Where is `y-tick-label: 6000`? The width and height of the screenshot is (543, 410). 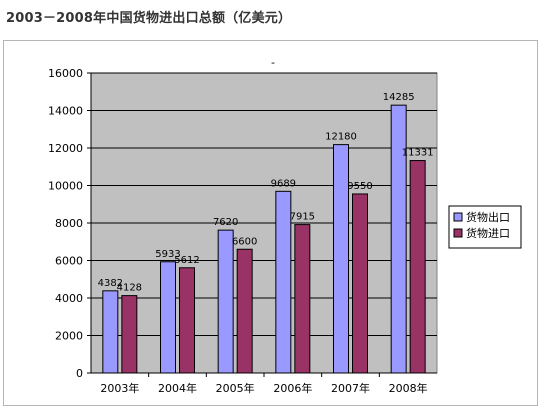
y-tick-label: 6000 is located at coordinates (69, 261).